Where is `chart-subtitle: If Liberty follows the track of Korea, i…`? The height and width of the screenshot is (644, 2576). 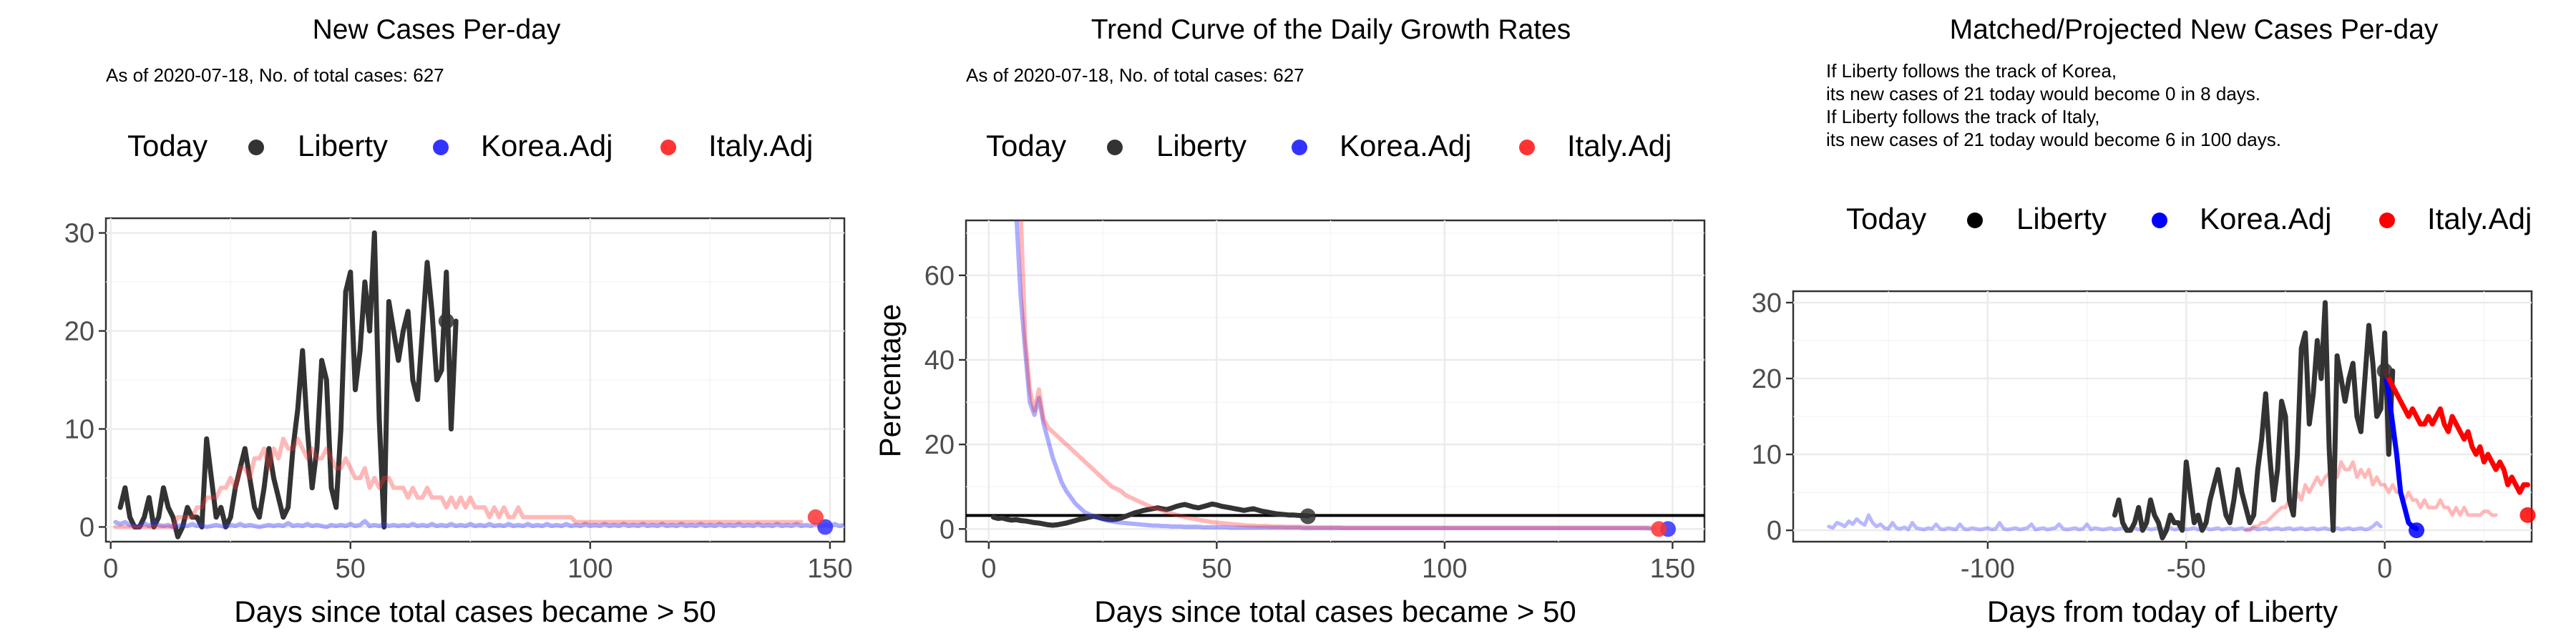
chart-subtitle: If Liberty follows the track of Korea, i… is located at coordinates (2053, 105).